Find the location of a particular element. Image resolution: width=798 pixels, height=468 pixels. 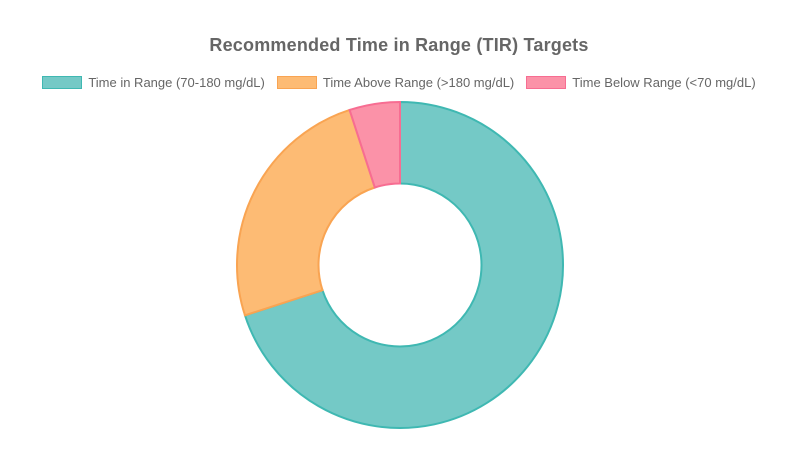

legend-item: Time Above Range (>180 mg/dL) is located at coordinates (395, 82).